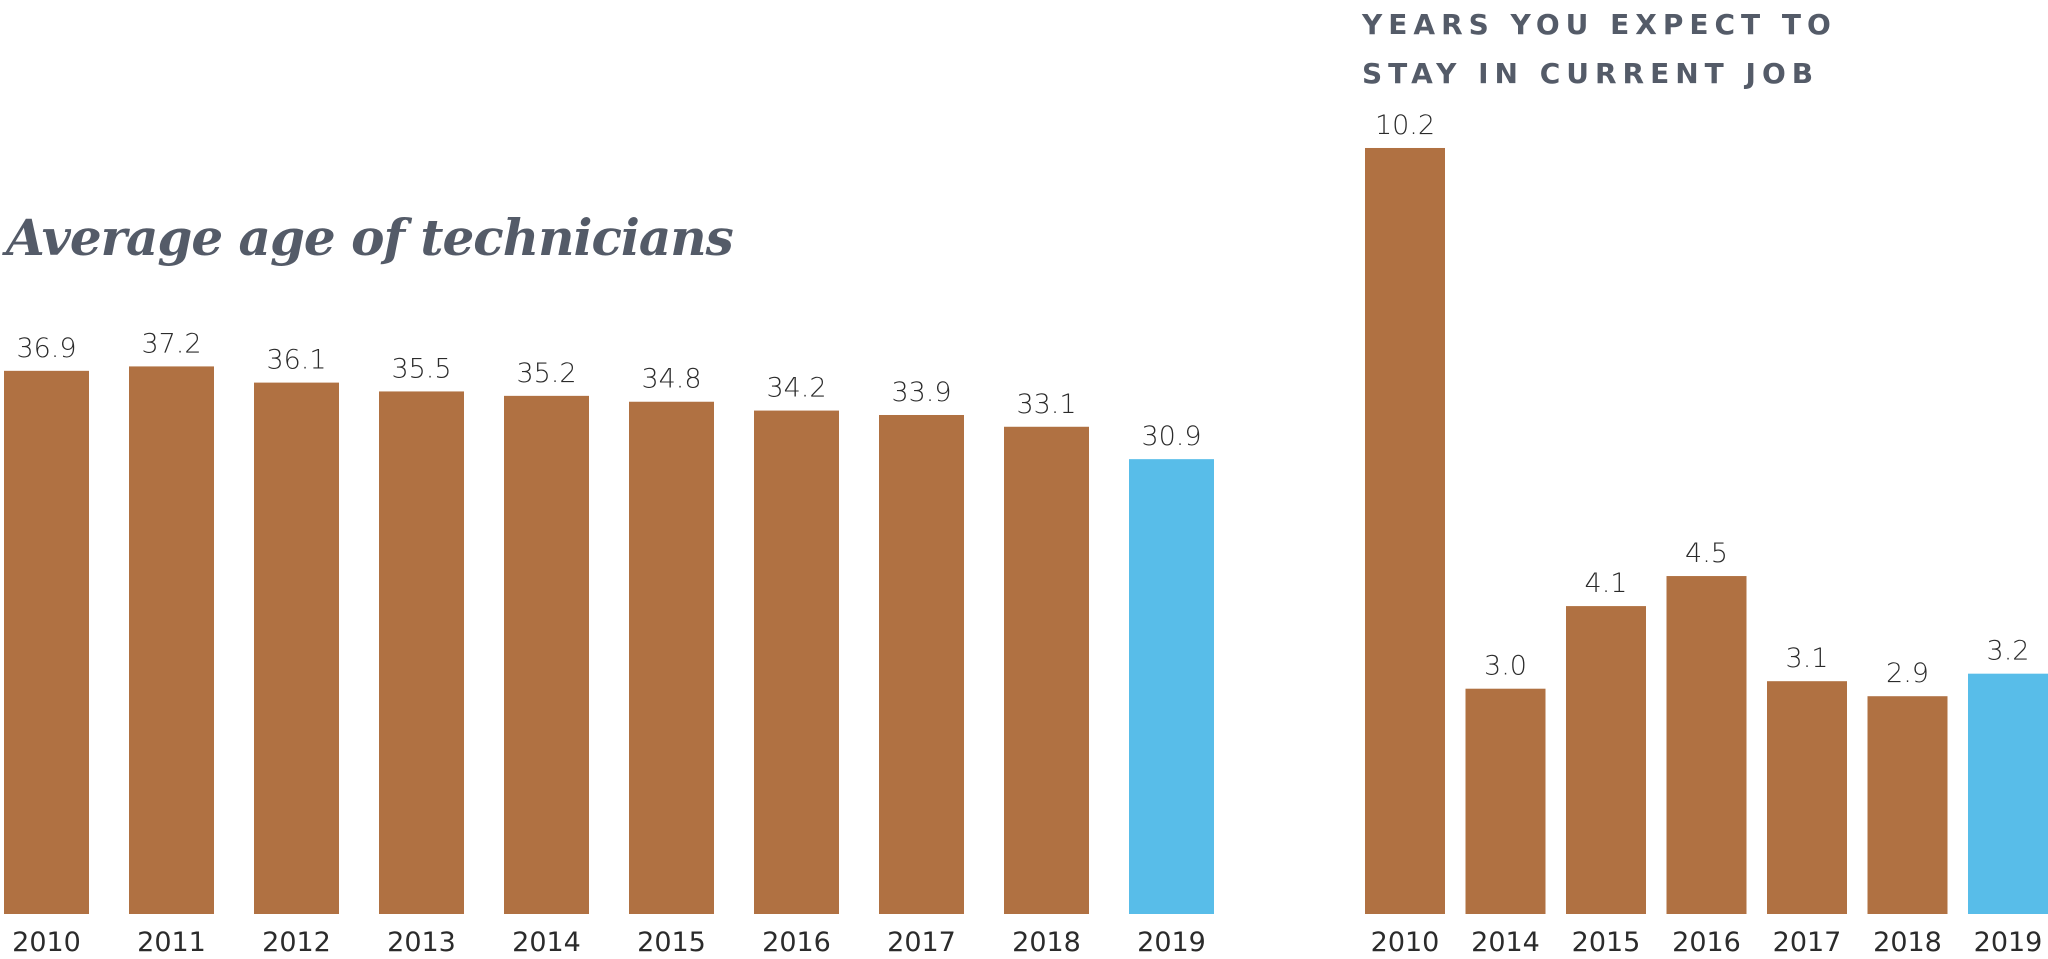  Describe the element at coordinates (796, 388) in the screenshot. I see `data-label: 34.2` at that location.